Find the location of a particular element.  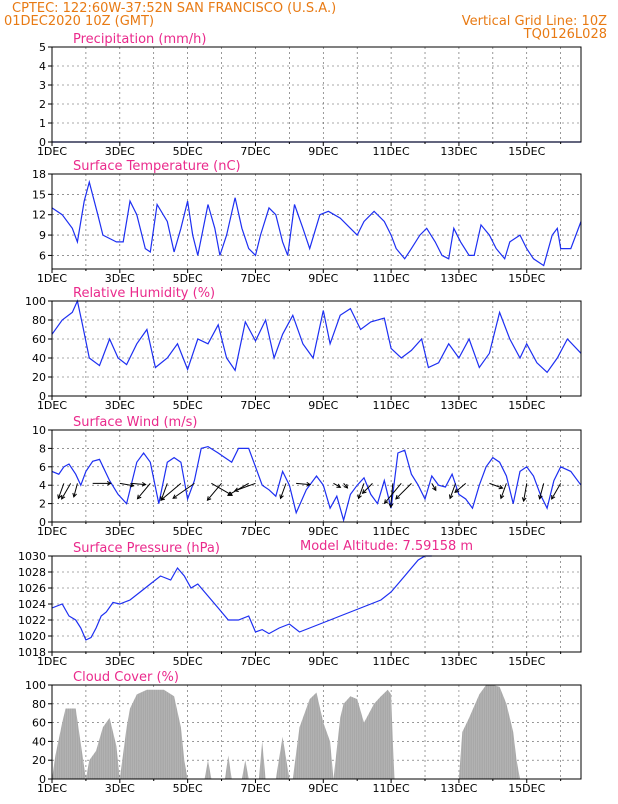

x-tick-label: 7DEC is located at coordinates (255, 531).